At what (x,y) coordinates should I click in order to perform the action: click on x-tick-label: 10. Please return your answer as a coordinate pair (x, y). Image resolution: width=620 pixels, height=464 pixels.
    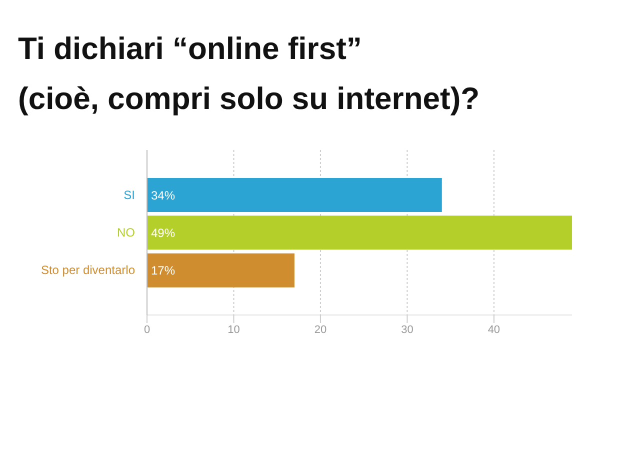
    Looking at the image, I should click on (234, 330).